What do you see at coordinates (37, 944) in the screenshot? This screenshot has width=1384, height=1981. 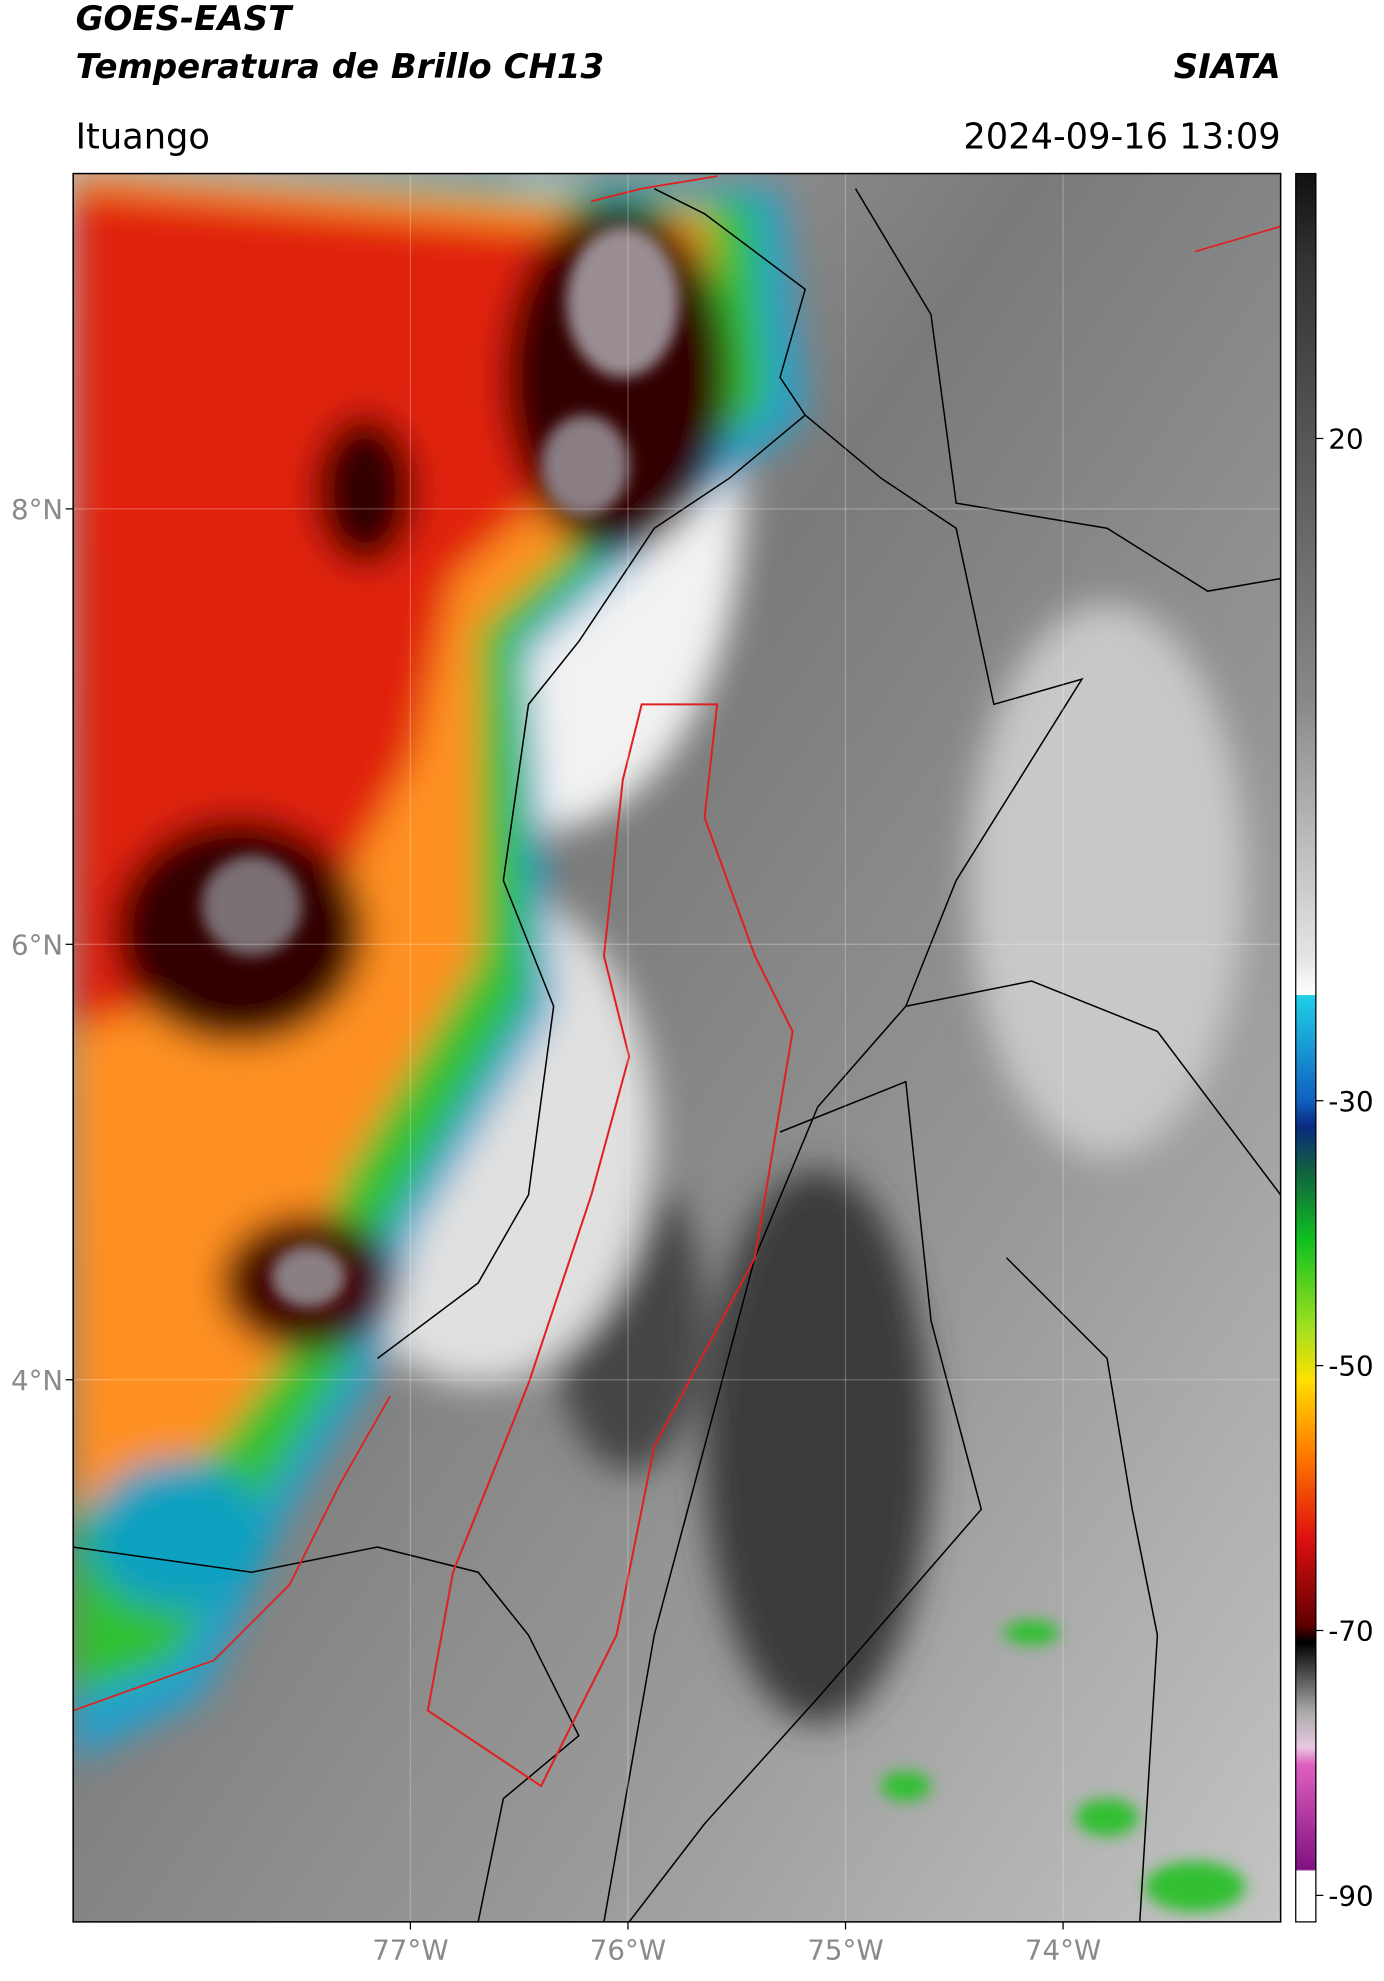 I see `y-tick-label: 6°N` at bounding box center [37, 944].